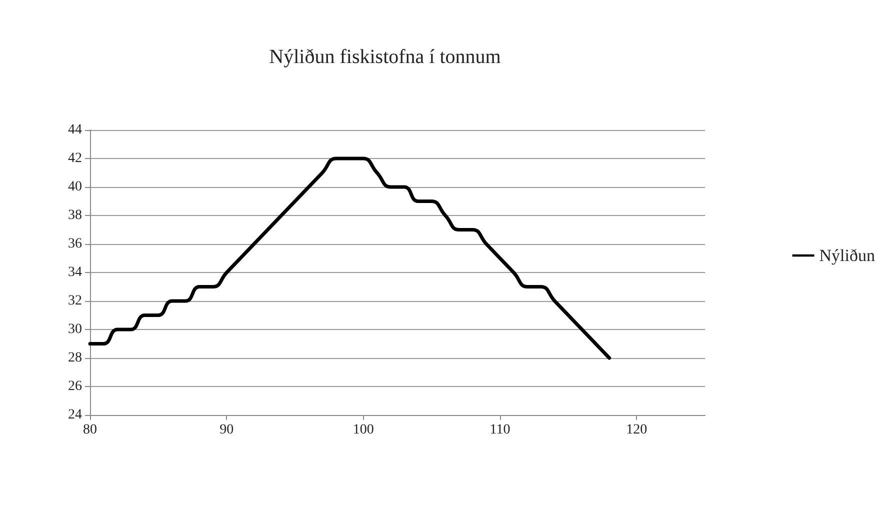 The width and height of the screenshot is (890, 511). Describe the element at coordinates (363, 430) in the screenshot. I see `x-tick-label: 100` at that location.